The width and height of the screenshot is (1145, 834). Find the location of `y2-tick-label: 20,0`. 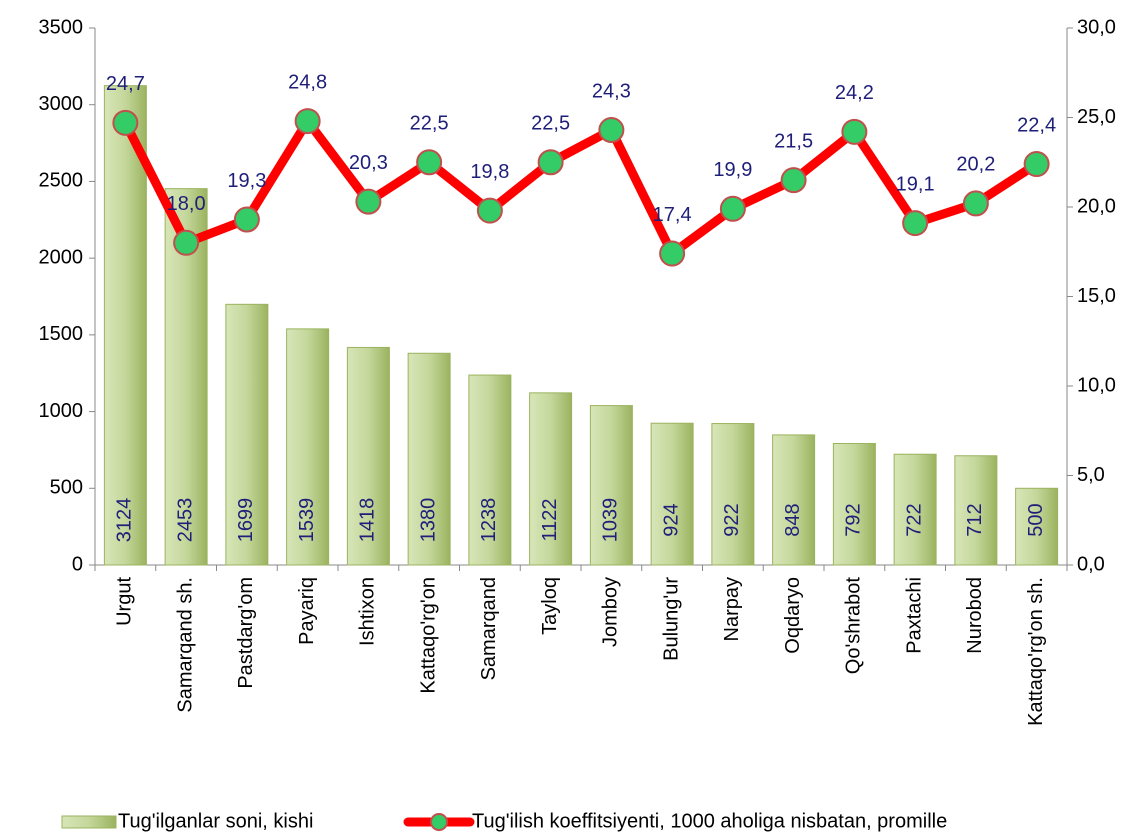

y2-tick-label: 20,0 is located at coordinates (1096, 206).